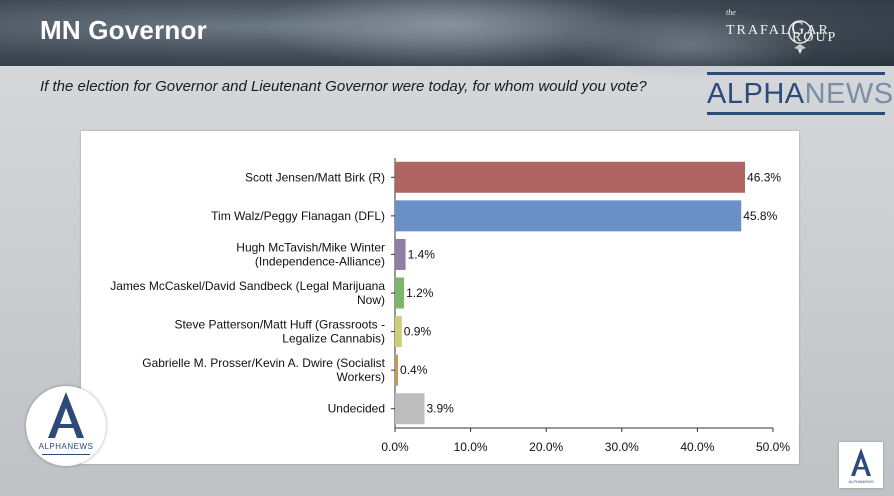  What do you see at coordinates (760, 216) in the screenshot?
I see `value-label: 45.8%` at bounding box center [760, 216].